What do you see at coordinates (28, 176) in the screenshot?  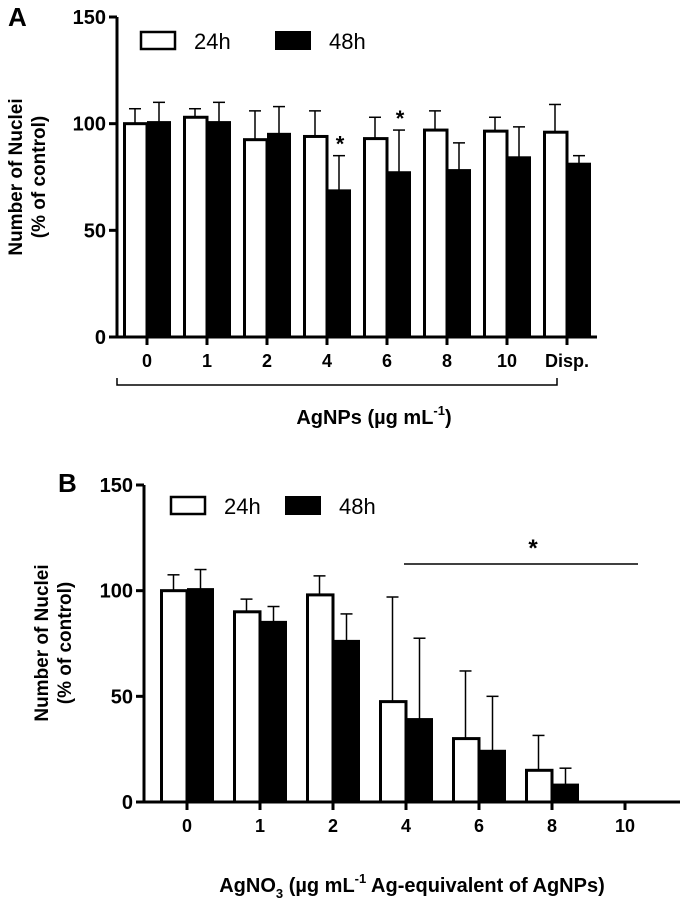 I see `y-axis-label-a: Number of Nuclei (% of control)` at bounding box center [28, 176].